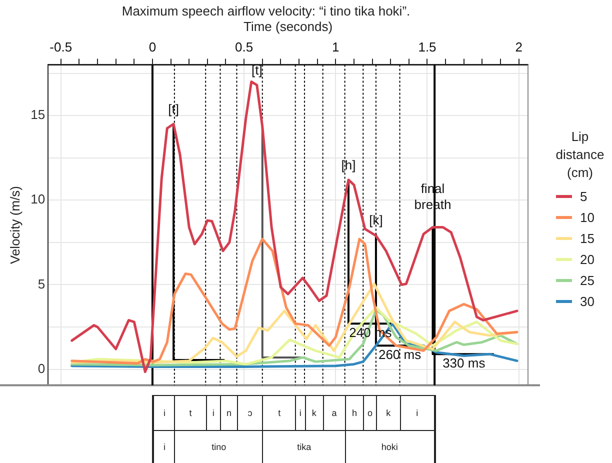 The height and width of the screenshot is (463, 612). Describe the element at coordinates (38, 114) in the screenshot. I see `y-tick-label: 15` at that location.